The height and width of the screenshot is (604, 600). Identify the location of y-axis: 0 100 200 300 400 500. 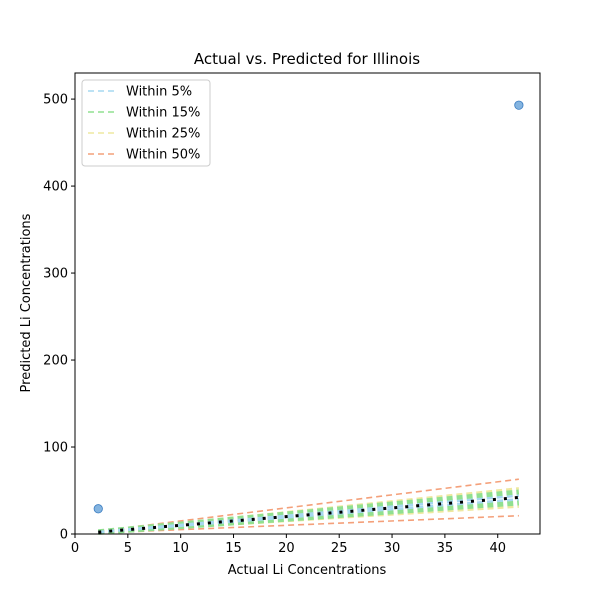
(59, 318).